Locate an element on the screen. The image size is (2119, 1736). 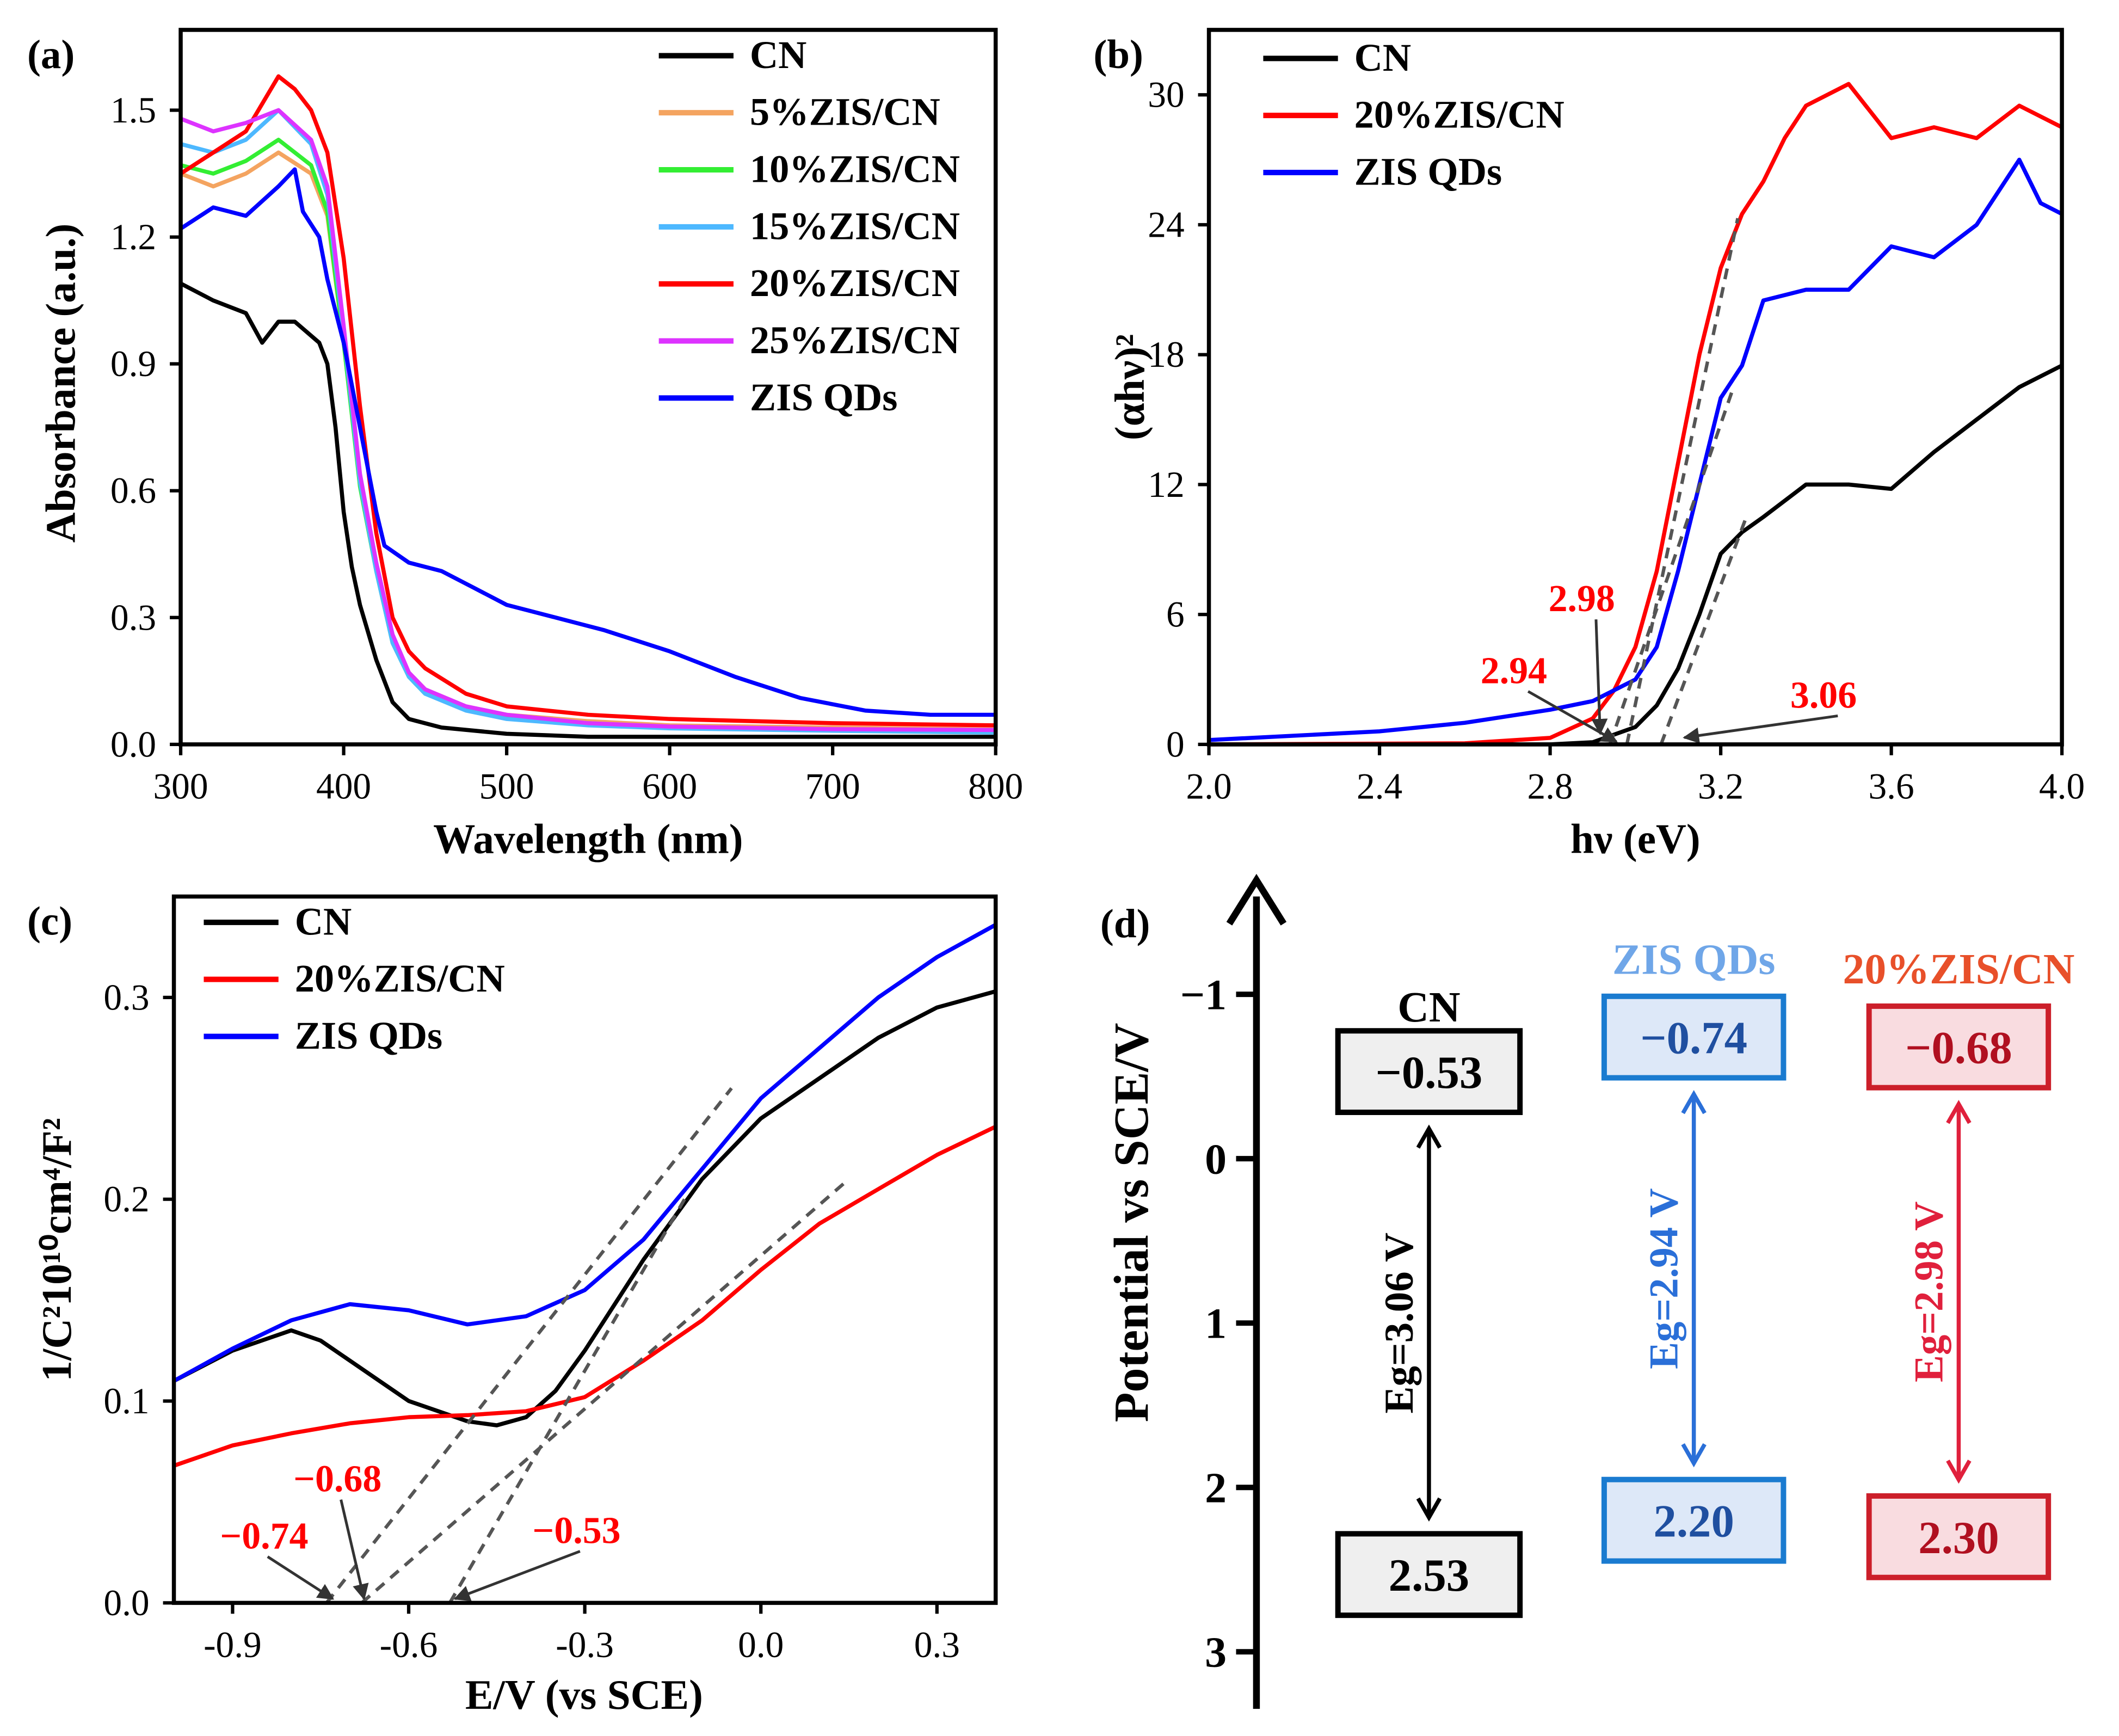
d-y-tick-label-0: −1 is located at coordinates (1203, 995).